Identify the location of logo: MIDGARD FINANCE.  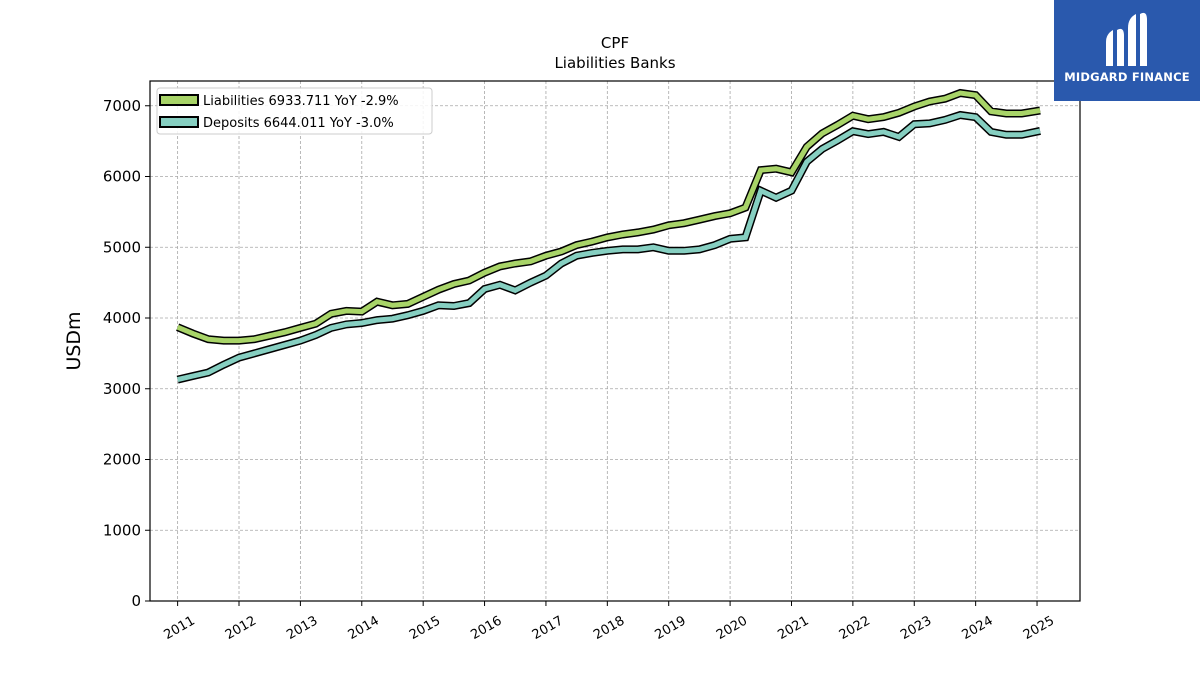
(1127, 50).